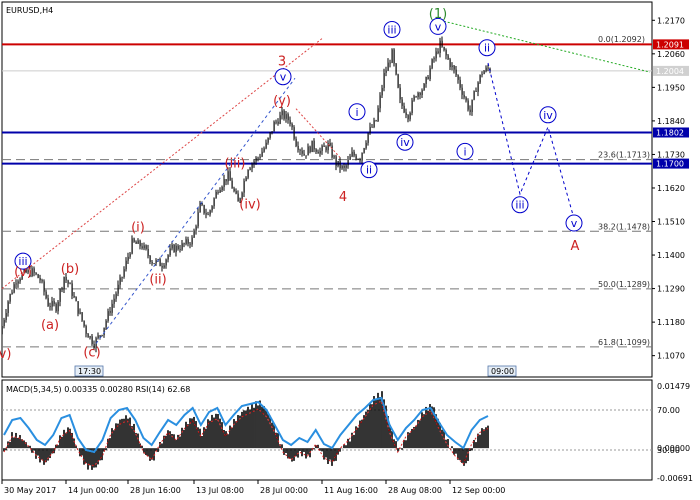  Describe the element at coordinates (670, 71) in the screenshot. I see `price-badge-1: 1.2004` at that location.